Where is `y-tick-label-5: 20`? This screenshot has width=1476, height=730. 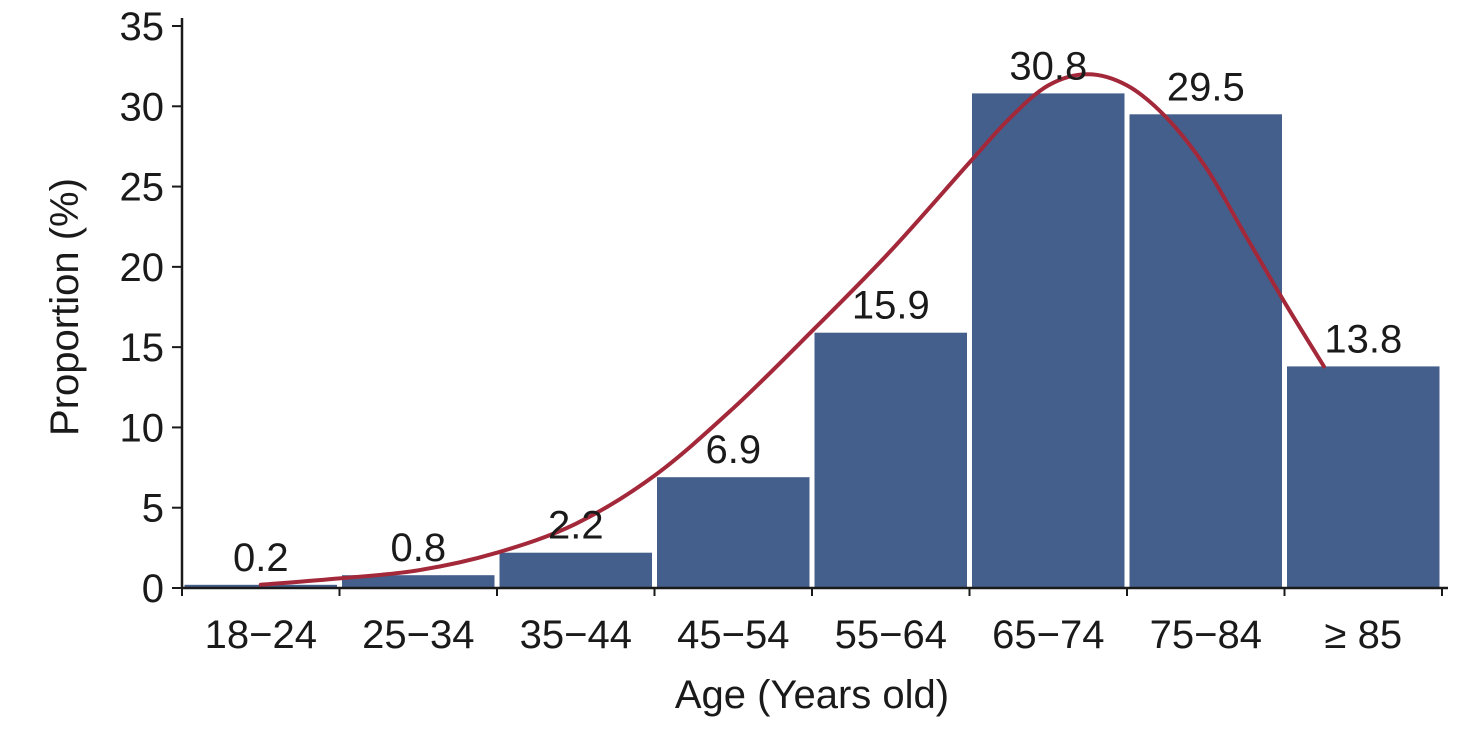 y-tick-label-5: 20 is located at coordinates (142, 268).